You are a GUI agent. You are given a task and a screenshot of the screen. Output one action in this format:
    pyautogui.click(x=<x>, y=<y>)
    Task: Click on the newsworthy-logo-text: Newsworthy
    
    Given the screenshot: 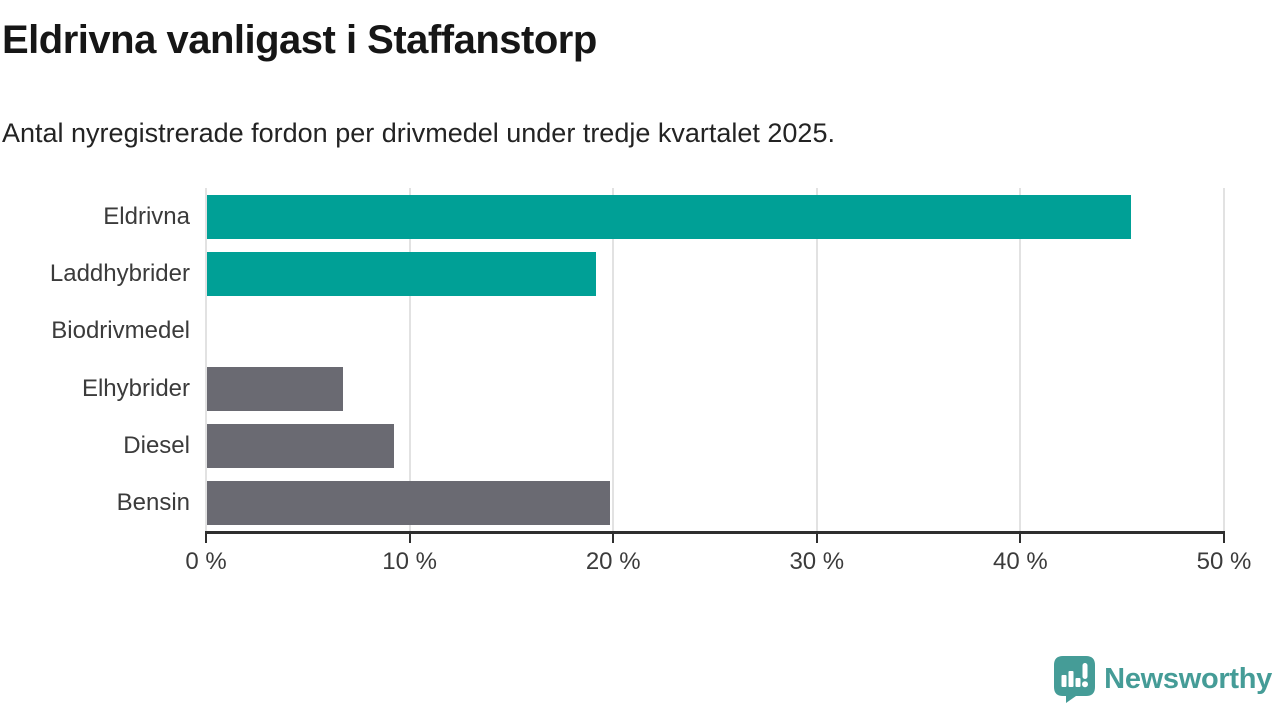 What is the action you would take?
    pyautogui.click(x=1188, y=679)
    